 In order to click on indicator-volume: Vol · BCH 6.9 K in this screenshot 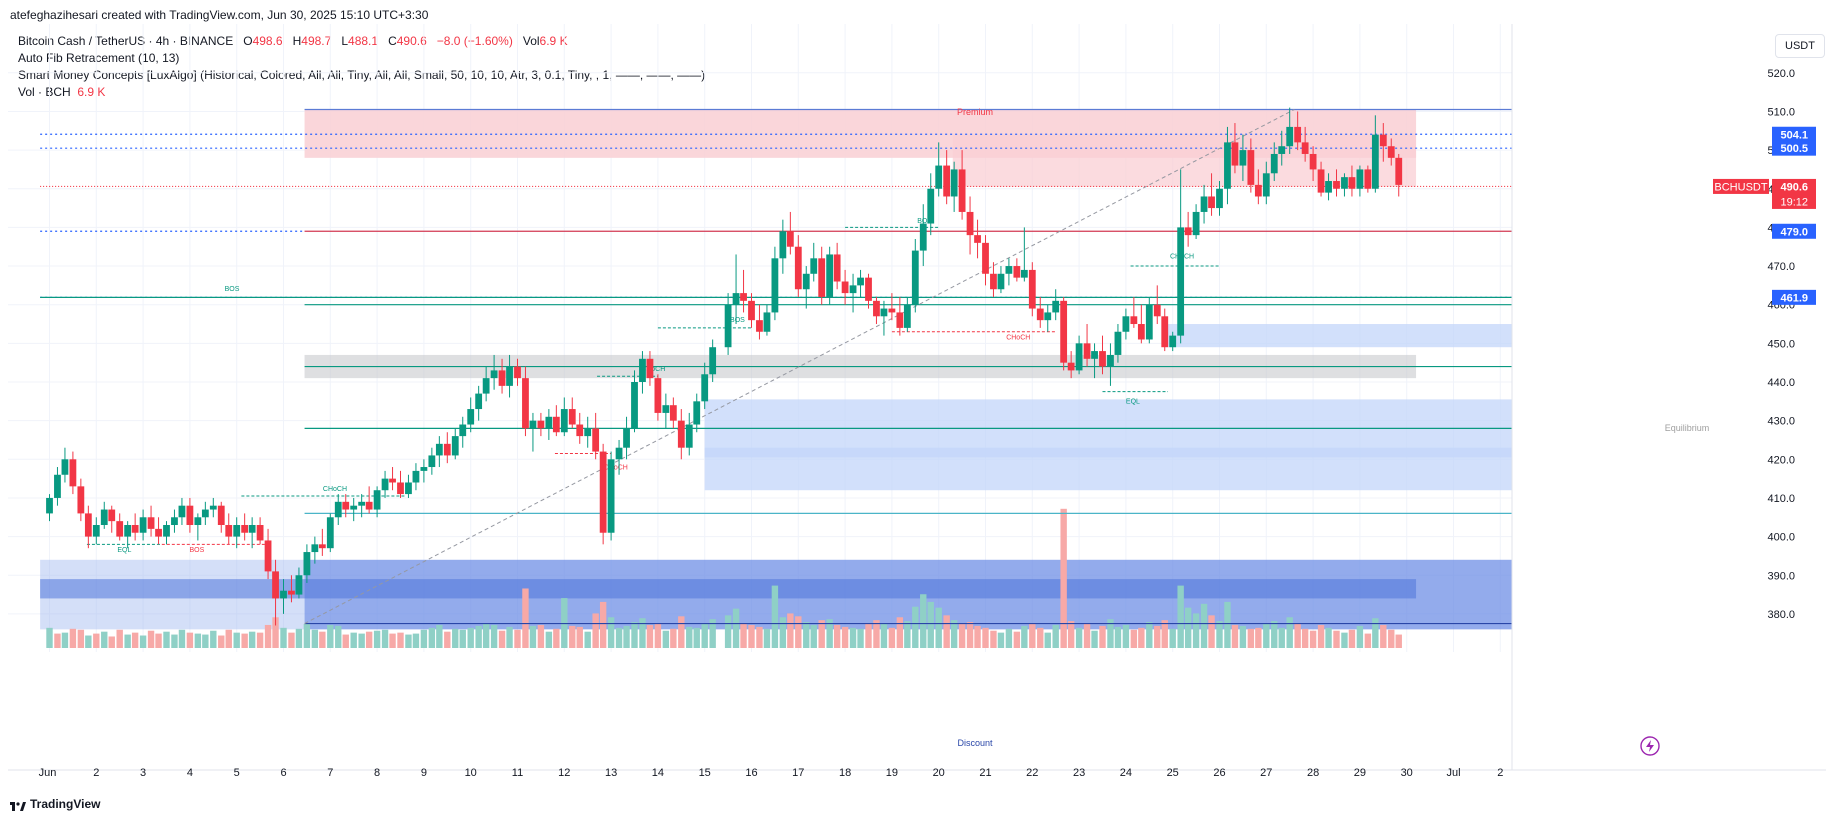, I will do `click(361, 92)`.